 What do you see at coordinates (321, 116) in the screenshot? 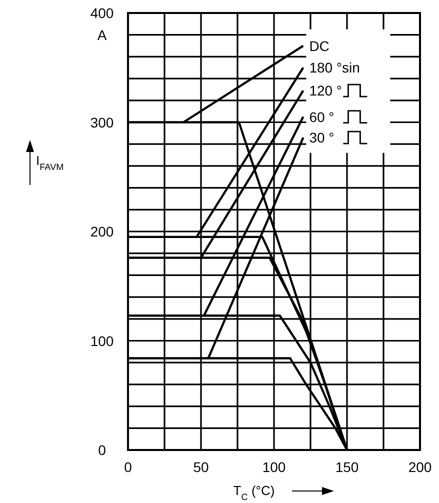
I see `legend-label: 60 °` at bounding box center [321, 116].